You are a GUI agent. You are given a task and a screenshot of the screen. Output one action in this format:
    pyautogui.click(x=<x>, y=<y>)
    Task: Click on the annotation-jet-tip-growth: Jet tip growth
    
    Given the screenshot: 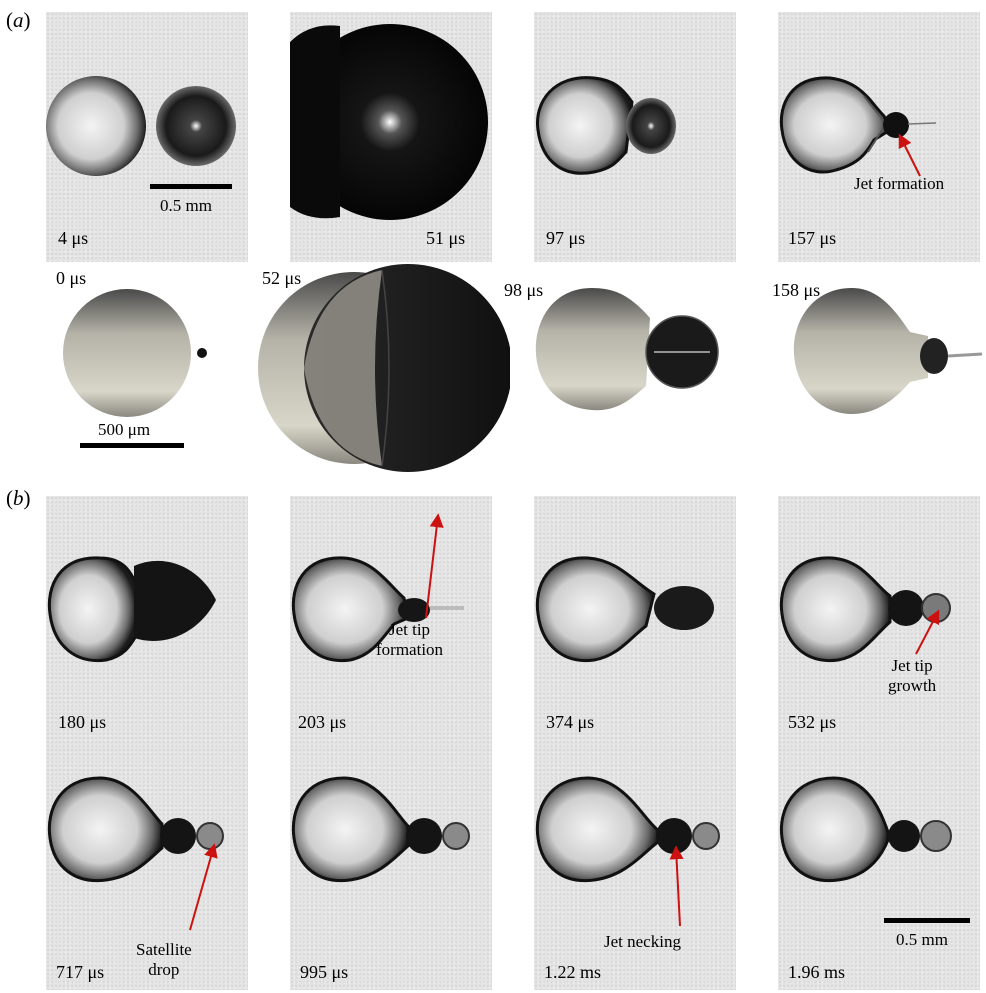 What is the action you would take?
    pyautogui.click(x=912, y=675)
    